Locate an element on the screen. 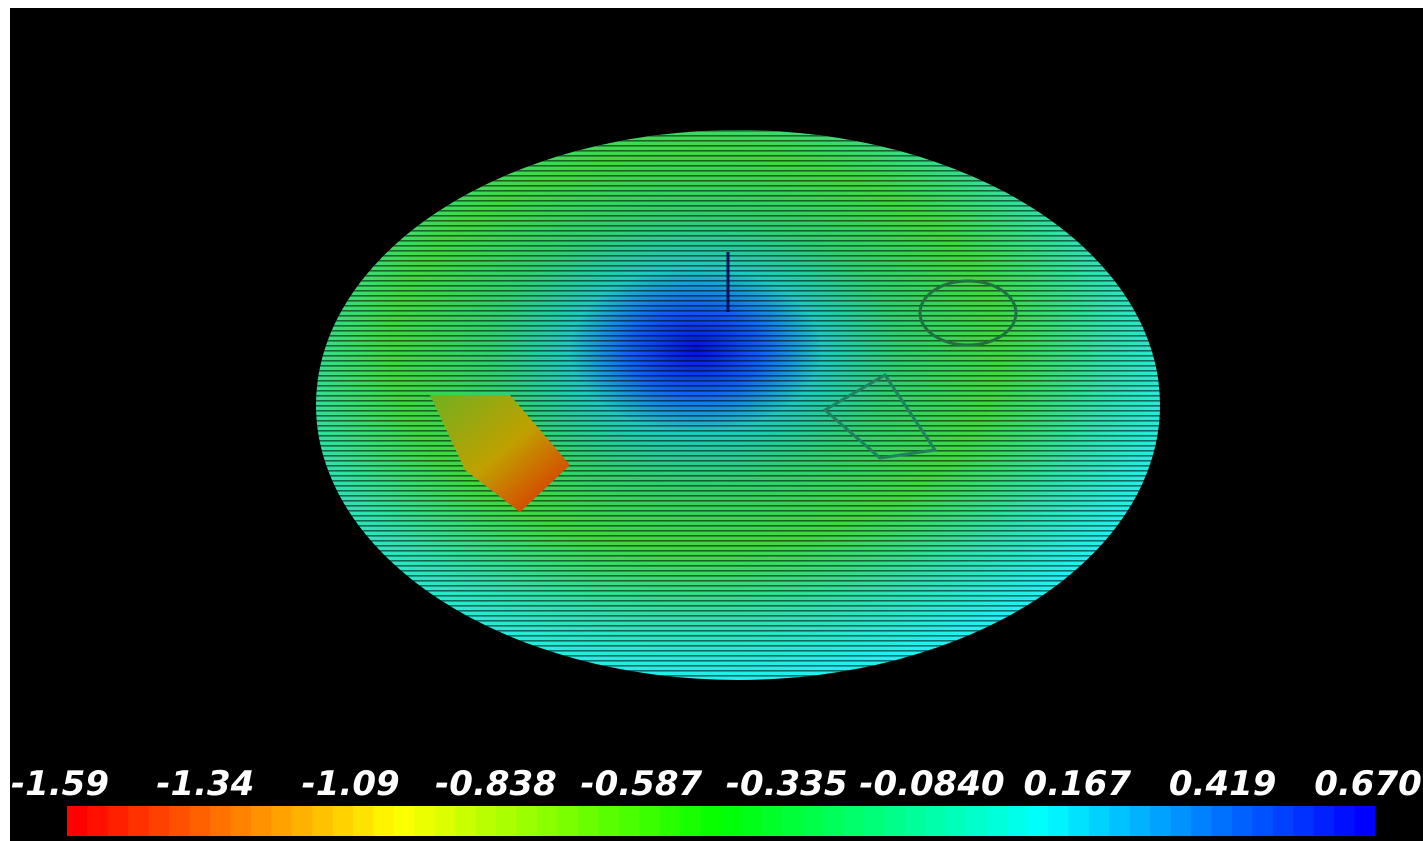 This screenshot has height=841, width=1423. emboss-triangle is located at coordinates (880, 416).